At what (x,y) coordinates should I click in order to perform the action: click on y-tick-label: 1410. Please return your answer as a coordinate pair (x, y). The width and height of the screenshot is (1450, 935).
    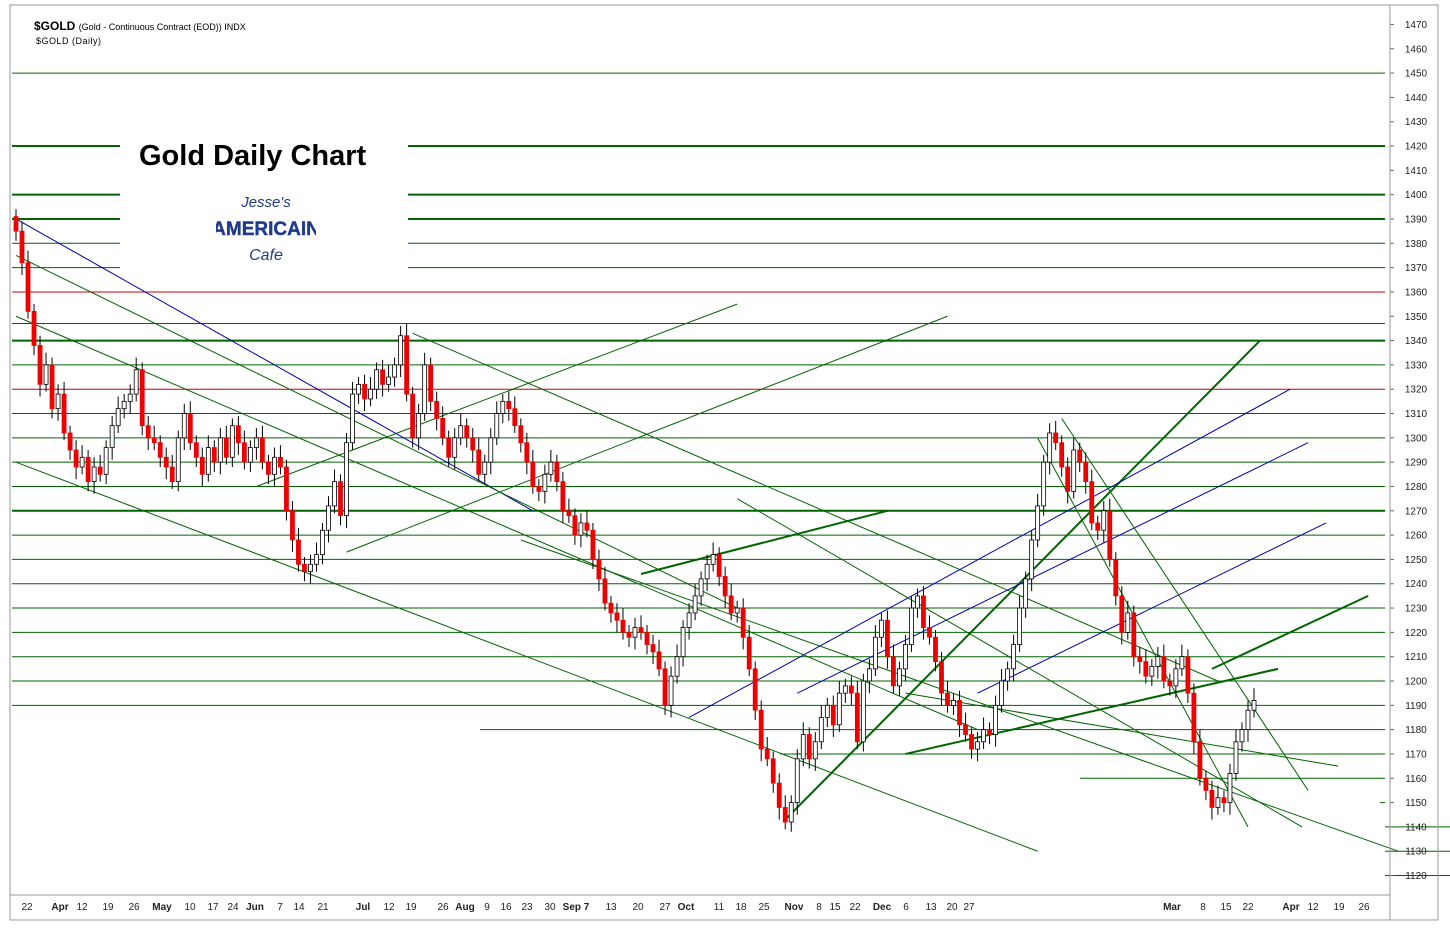
    Looking at the image, I should click on (1416, 171).